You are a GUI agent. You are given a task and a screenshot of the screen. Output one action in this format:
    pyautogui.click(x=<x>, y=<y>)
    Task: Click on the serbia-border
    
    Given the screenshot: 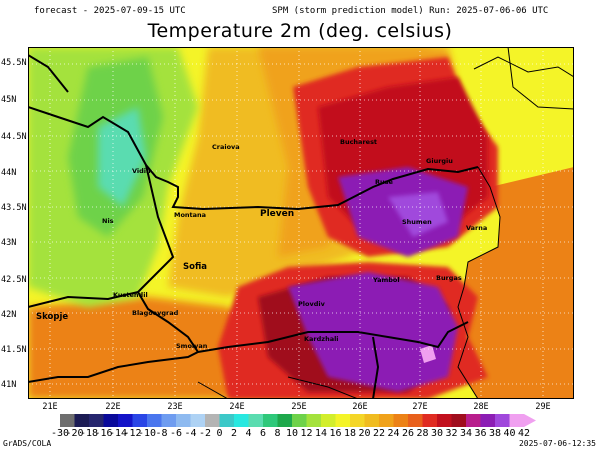 What is the action you would take?
    pyautogui.click(x=101, y=199)
    